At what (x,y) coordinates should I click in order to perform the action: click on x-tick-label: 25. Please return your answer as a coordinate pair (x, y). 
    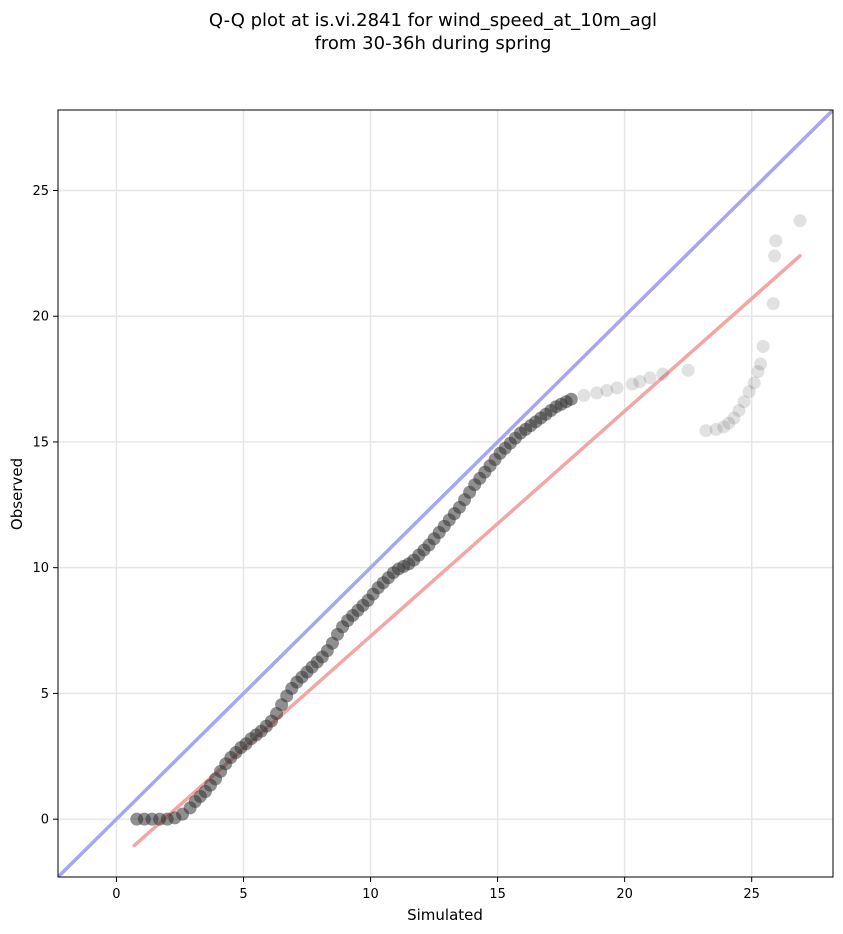
    Looking at the image, I should click on (751, 894).